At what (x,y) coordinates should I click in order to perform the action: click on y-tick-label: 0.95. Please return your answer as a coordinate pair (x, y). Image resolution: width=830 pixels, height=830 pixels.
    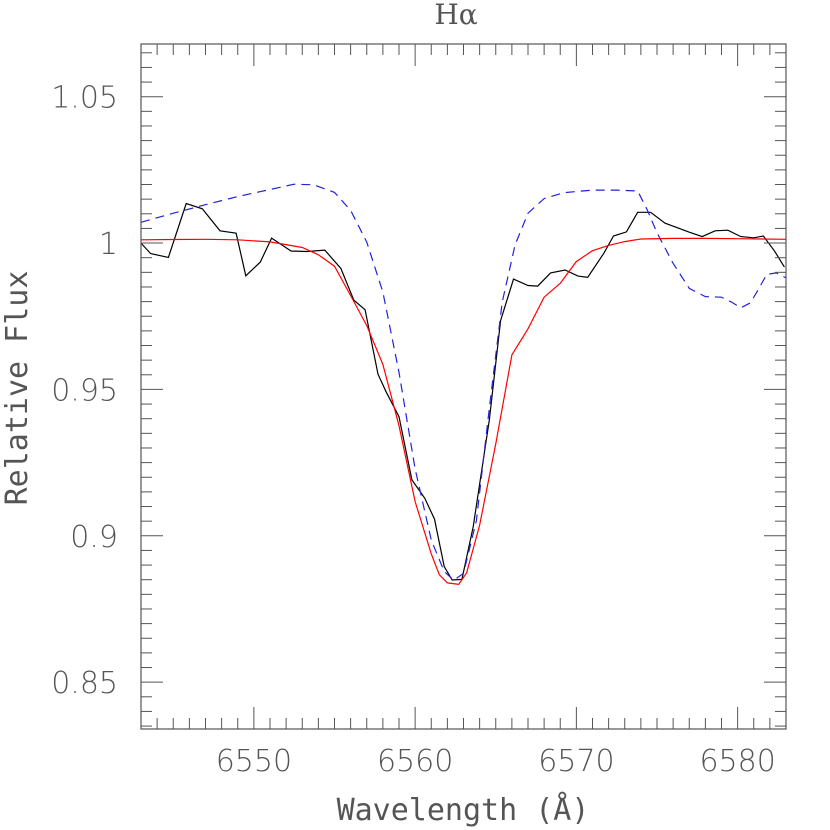
    Looking at the image, I should click on (84, 390).